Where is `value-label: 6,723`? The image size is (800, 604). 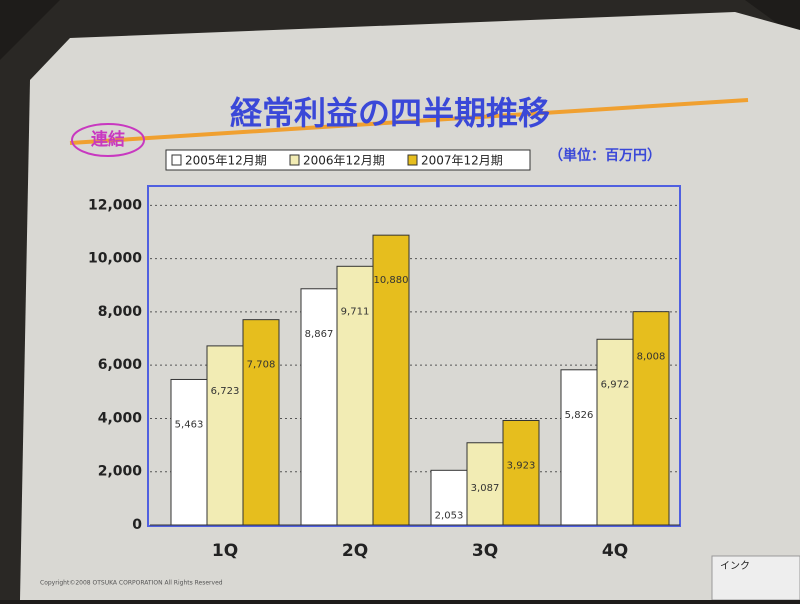 value-label: 6,723 is located at coordinates (225, 391).